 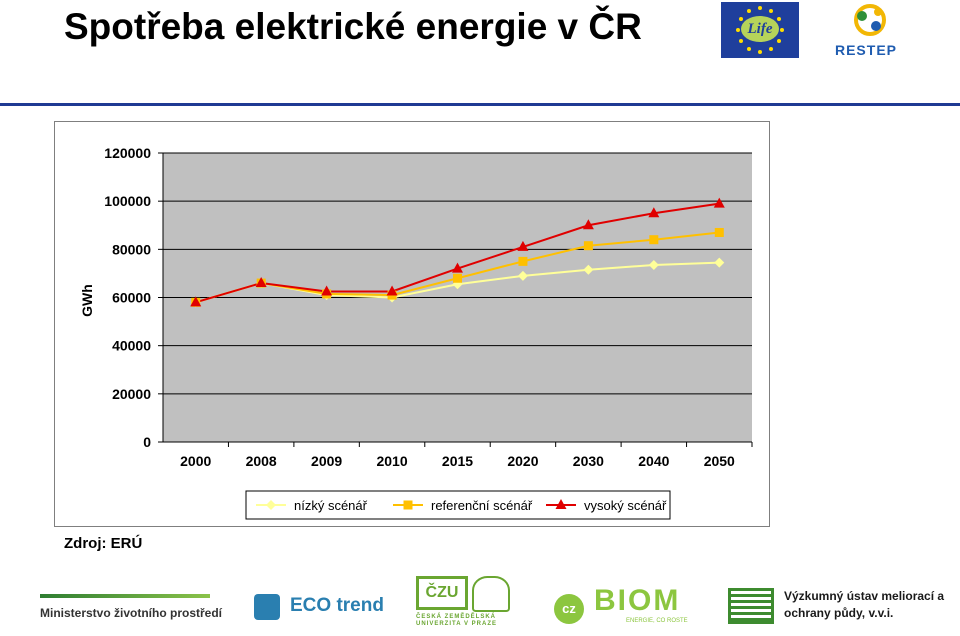 I want to click on czbiom-logo: cz BIOM ENERGIE, CO ROSTE, so click(x=621, y=607).